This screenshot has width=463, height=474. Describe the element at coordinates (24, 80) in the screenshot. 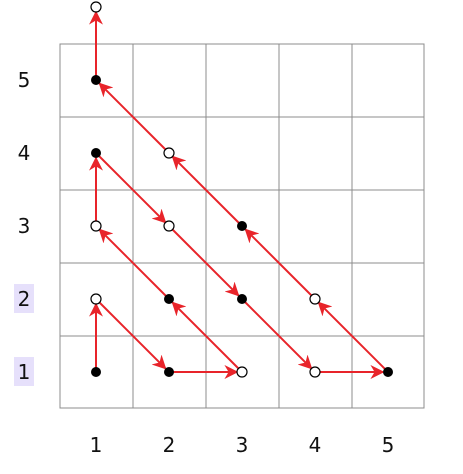

I see `y-tick-label: 5` at that location.